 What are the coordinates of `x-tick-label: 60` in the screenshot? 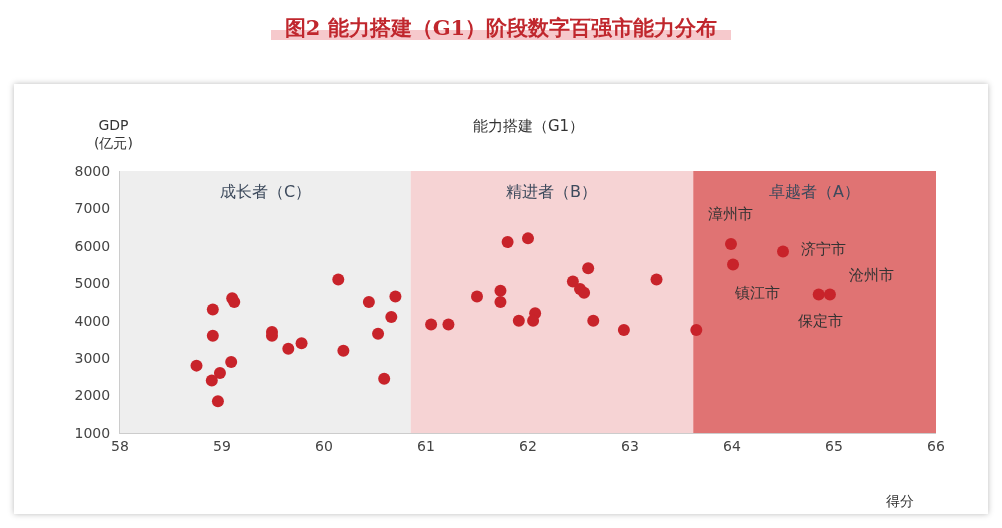 It's located at (324, 445).